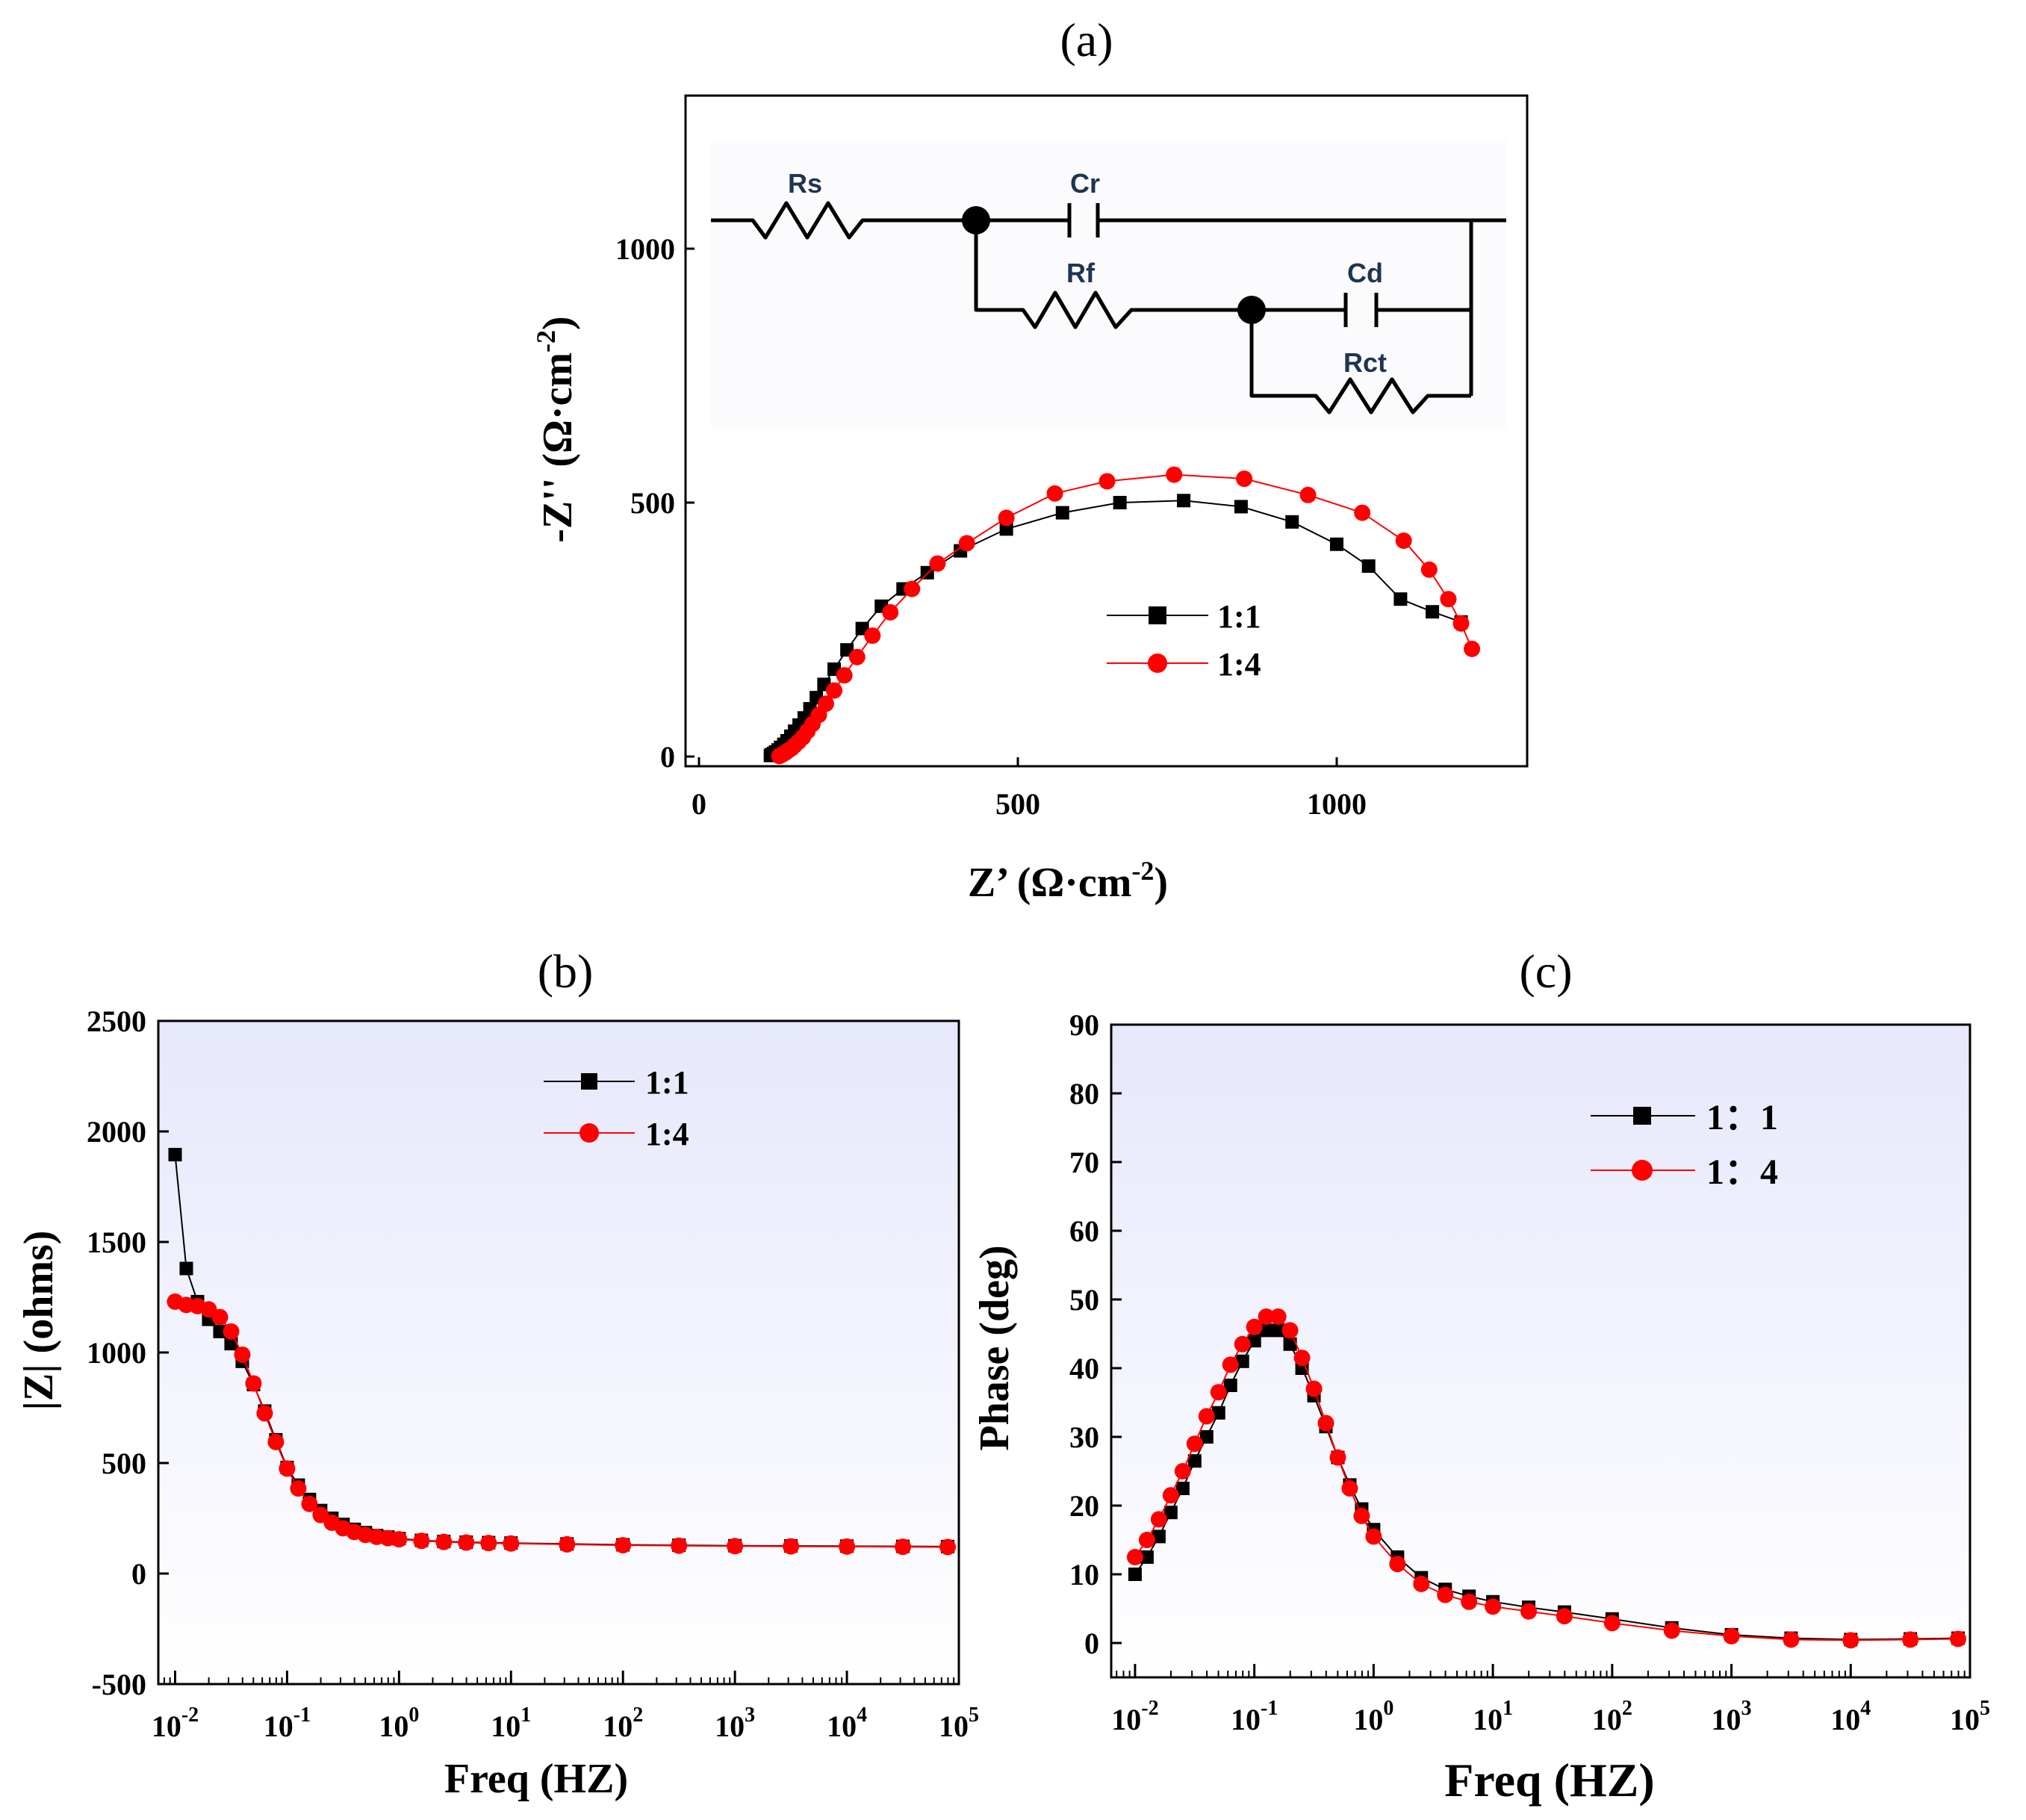 The image size is (2026, 1820). Describe the element at coordinates (1084, 1574) in the screenshot. I see `y-tick-label: 10` at that location.